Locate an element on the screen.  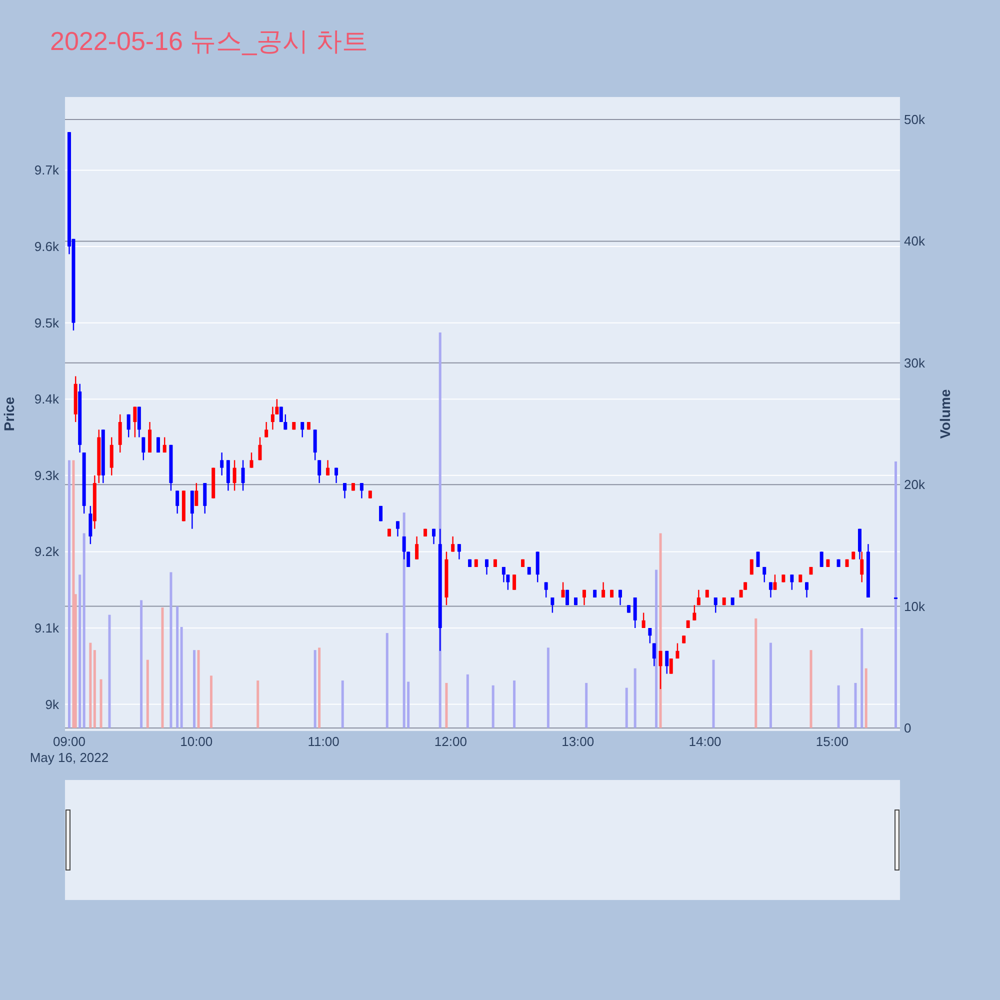
y2-axis-title: Volume is located at coordinates (945, 414).